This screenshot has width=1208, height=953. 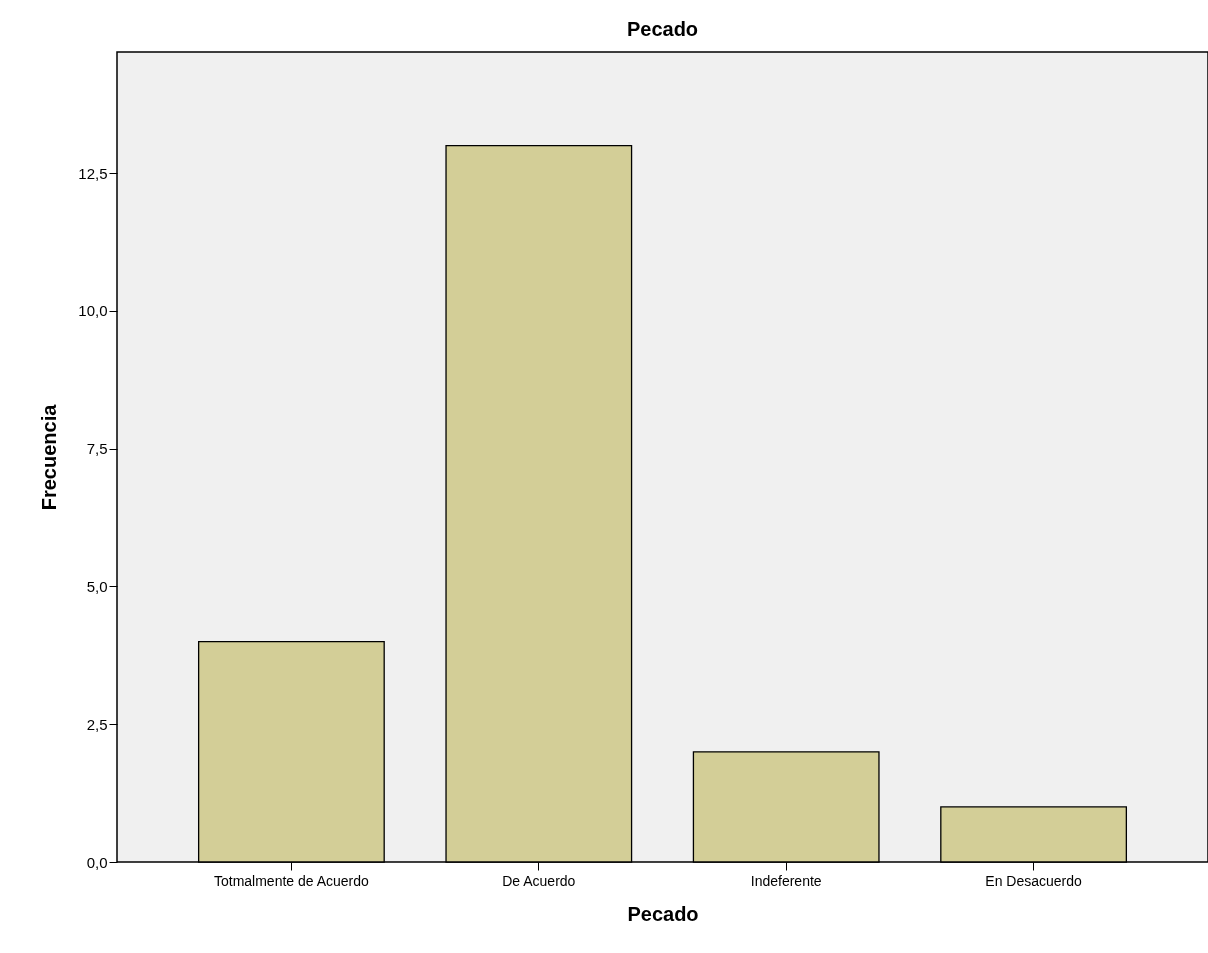 I want to click on y-tick-label: 0,0, so click(x=97, y=862).